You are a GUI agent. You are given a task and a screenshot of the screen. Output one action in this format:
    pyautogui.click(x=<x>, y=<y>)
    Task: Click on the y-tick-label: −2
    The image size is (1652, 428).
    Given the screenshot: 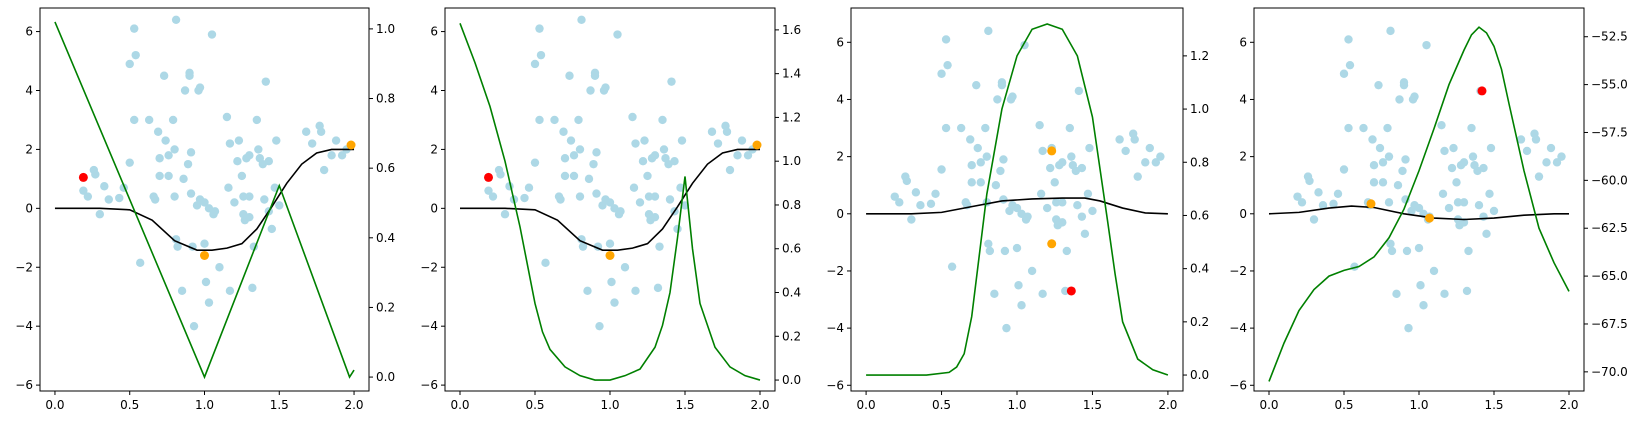 What is the action you would take?
    pyautogui.click(x=835, y=271)
    